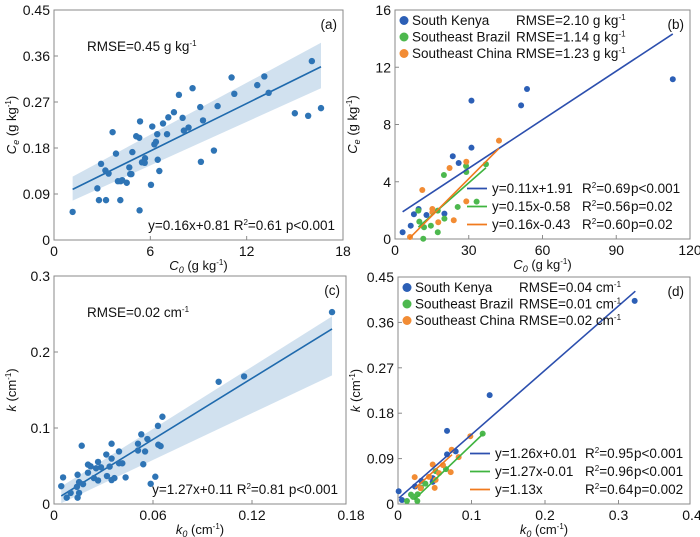 Image resolution: width=700 pixels, height=537 pixels. What do you see at coordinates (571, 37) in the screenshot?
I see `legend-rmse-southeast-brazil: RMSE=1.14 g kg-1` at bounding box center [571, 37].